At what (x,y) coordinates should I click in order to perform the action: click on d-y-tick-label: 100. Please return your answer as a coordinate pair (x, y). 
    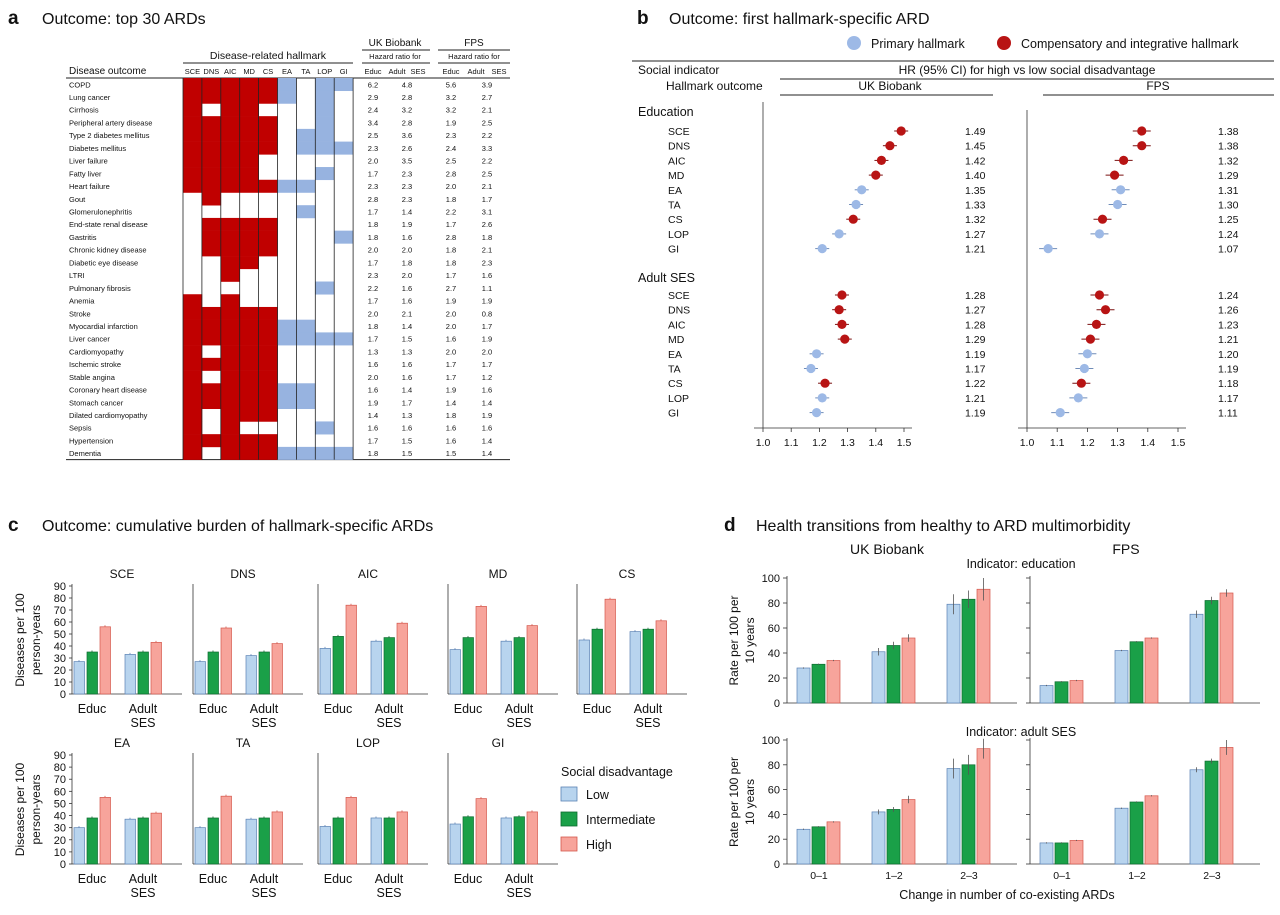
    Looking at the image, I should click on (771, 579).